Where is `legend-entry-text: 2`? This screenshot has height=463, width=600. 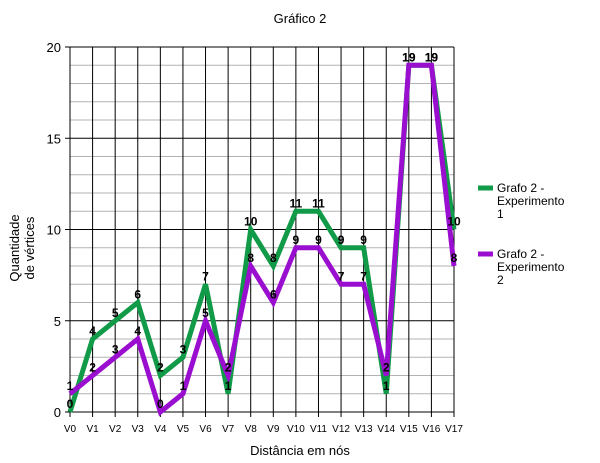 legend-entry-text: 2 is located at coordinates (500, 280).